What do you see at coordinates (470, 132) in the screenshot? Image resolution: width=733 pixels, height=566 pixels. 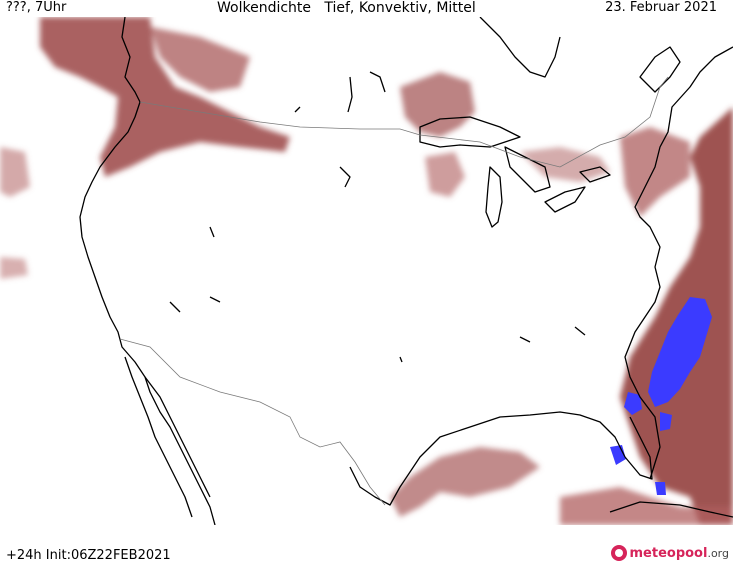 I see `lake-superior` at bounding box center [470, 132].